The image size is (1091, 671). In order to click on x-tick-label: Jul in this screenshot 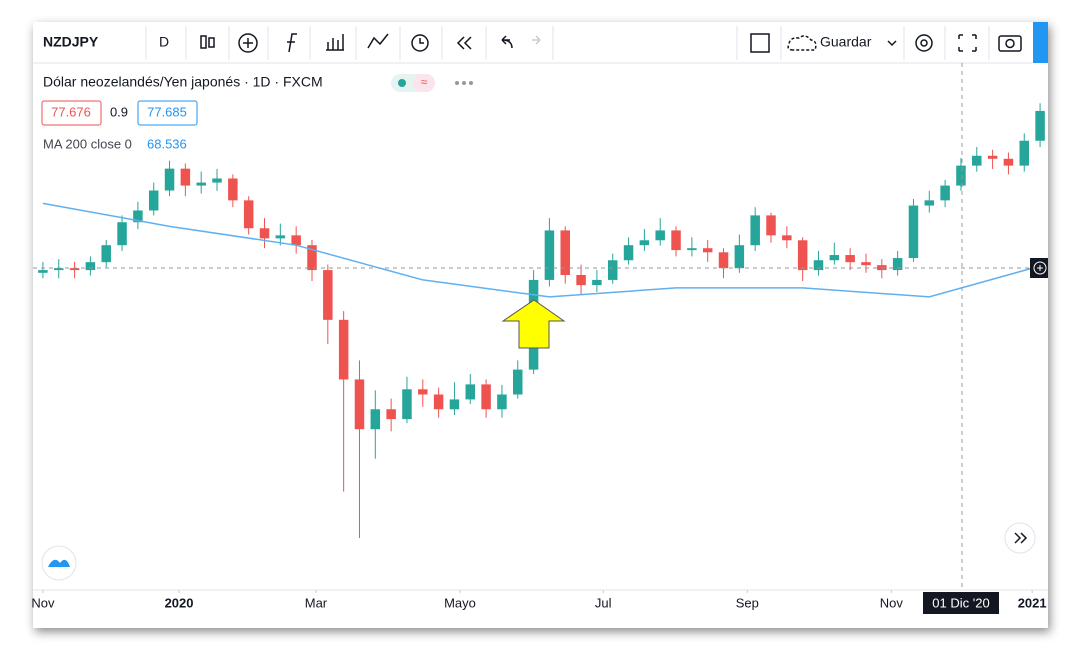, I will do `click(603, 602)`.